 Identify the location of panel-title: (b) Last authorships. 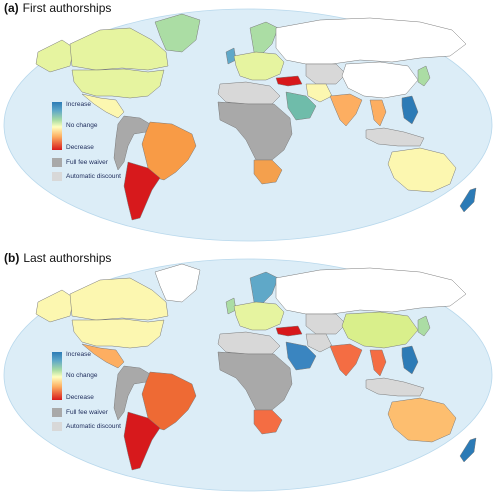
(57, 258).